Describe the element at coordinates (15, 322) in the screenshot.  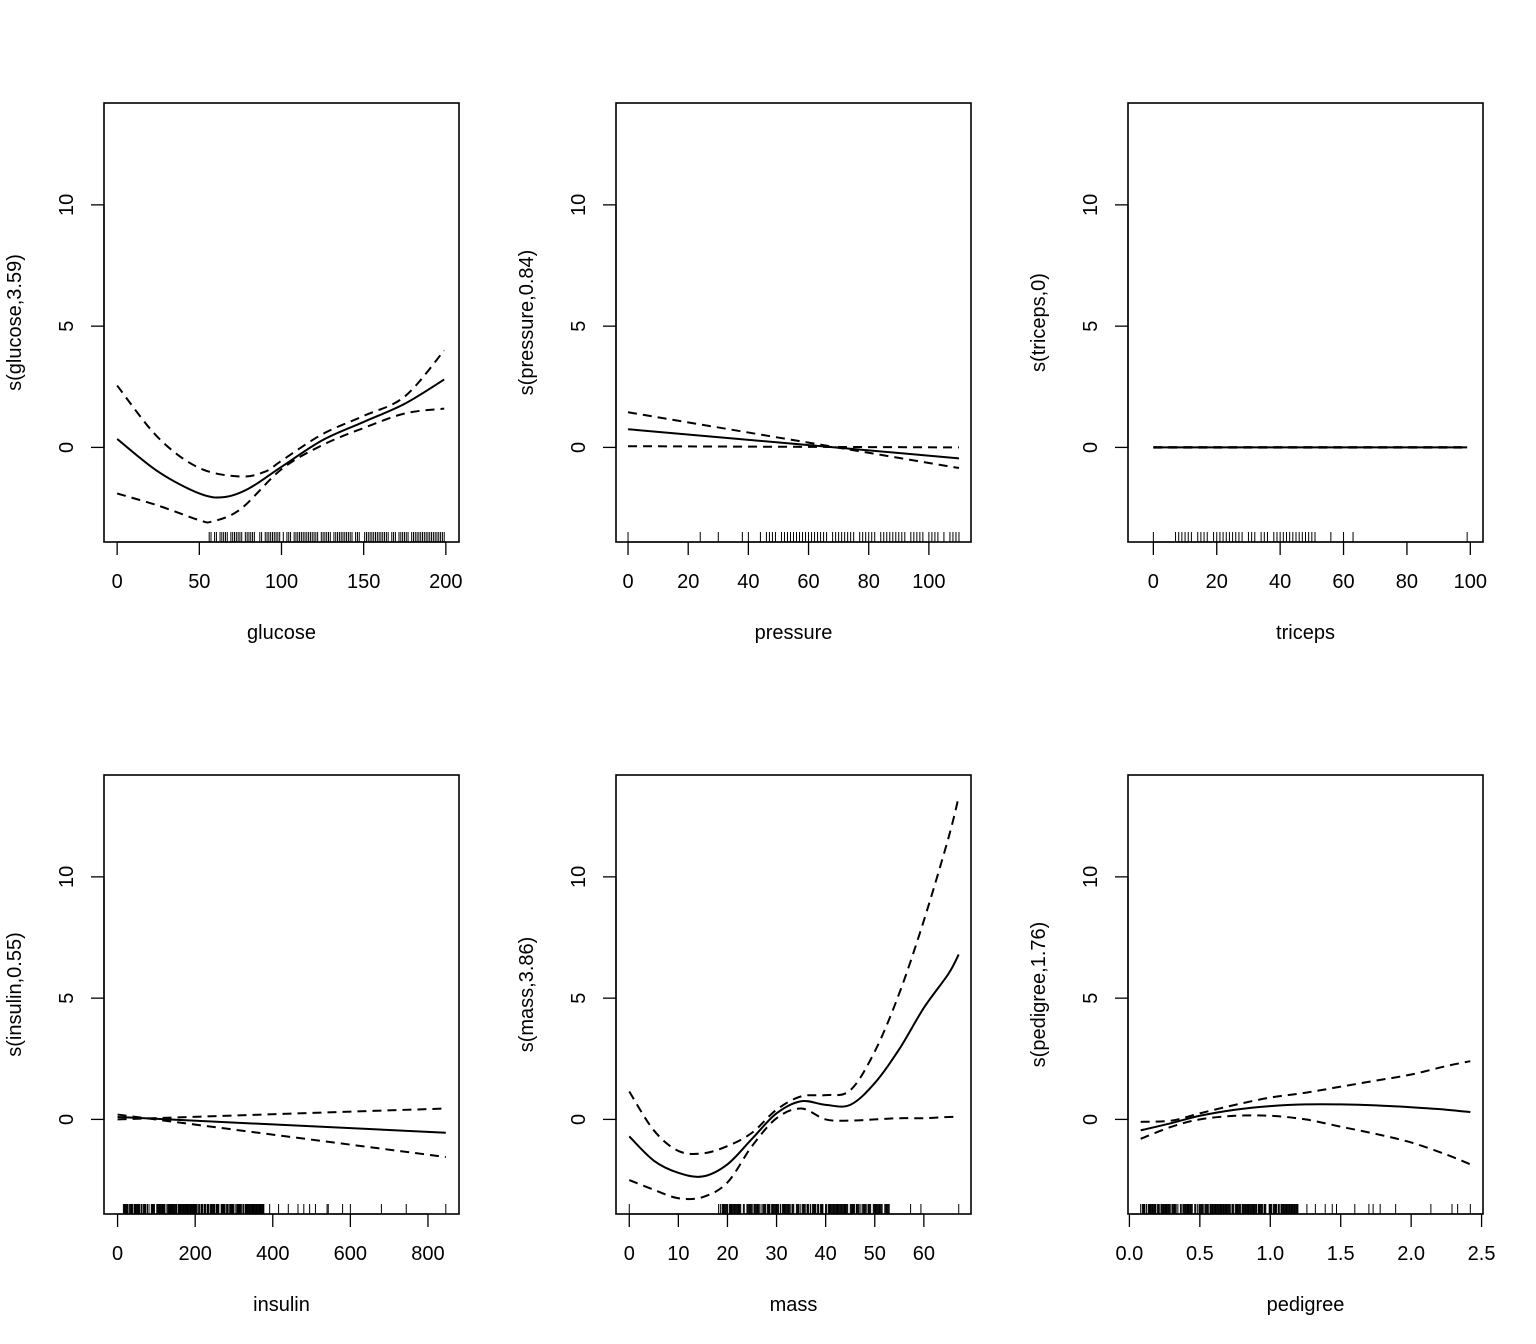
I see `y-axis-label: s(glucose,3.59)` at that location.